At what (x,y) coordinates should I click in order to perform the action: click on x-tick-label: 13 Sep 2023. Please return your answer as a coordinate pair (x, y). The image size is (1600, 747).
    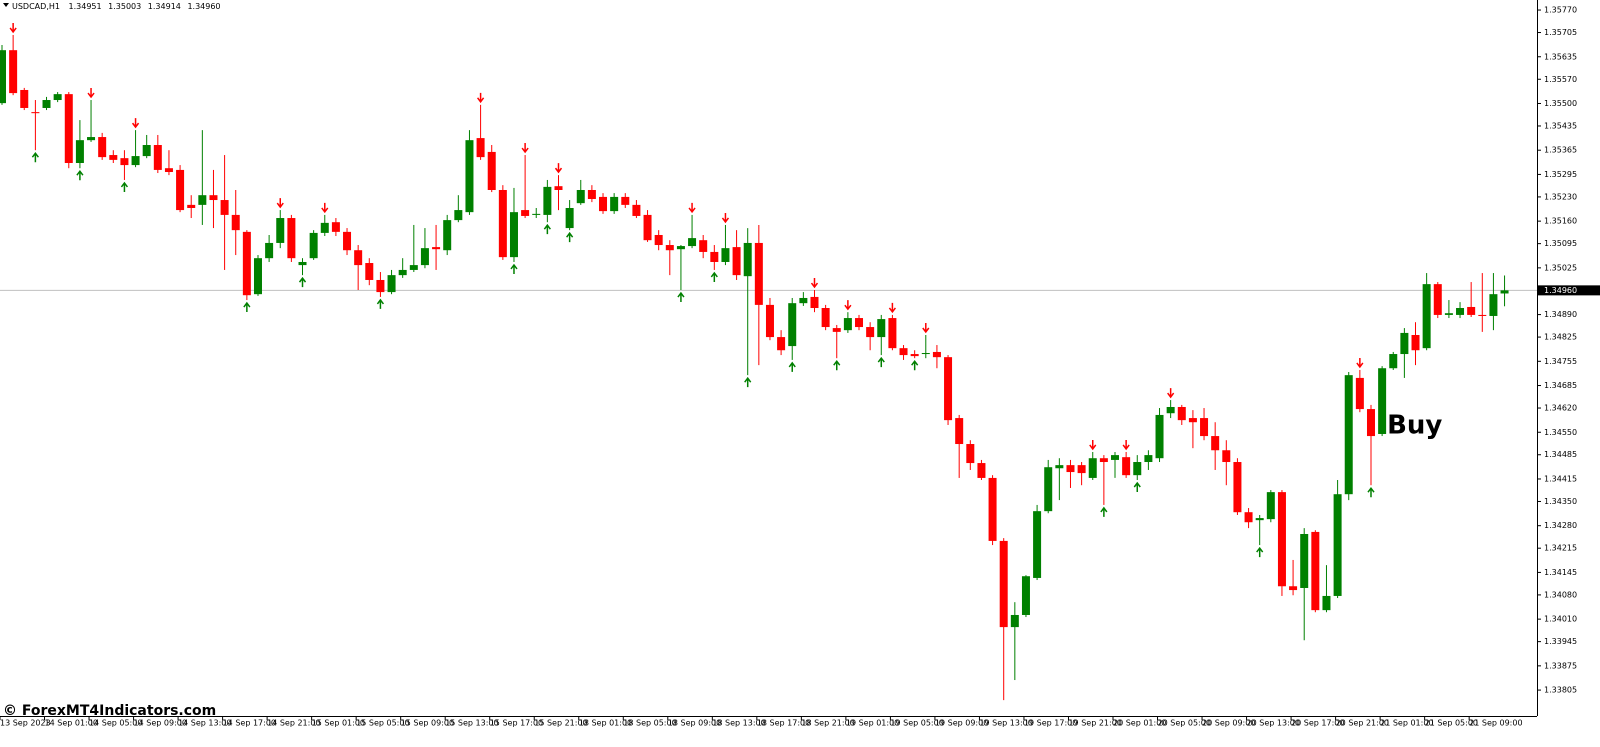
    Looking at the image, I should click on (25, 723).